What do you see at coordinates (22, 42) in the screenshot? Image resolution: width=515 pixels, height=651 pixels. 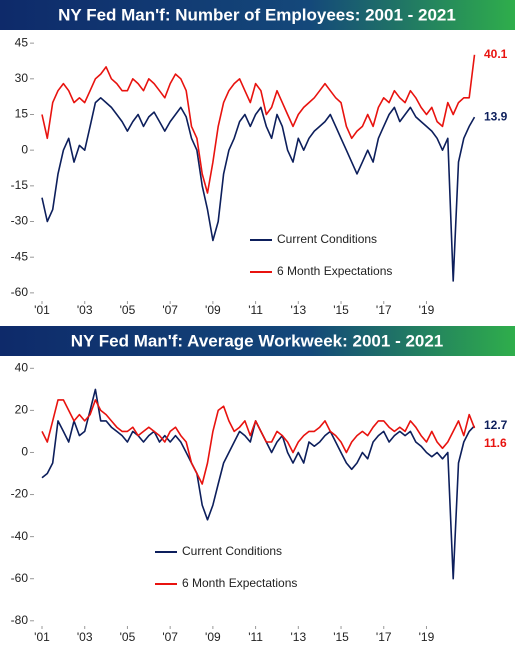 I see `y-tick-label: 45` at bounding box center [22, 42].